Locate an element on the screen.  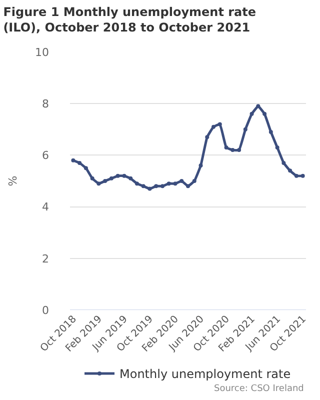
y-axis-title: % is located at coordinates (13, 181).